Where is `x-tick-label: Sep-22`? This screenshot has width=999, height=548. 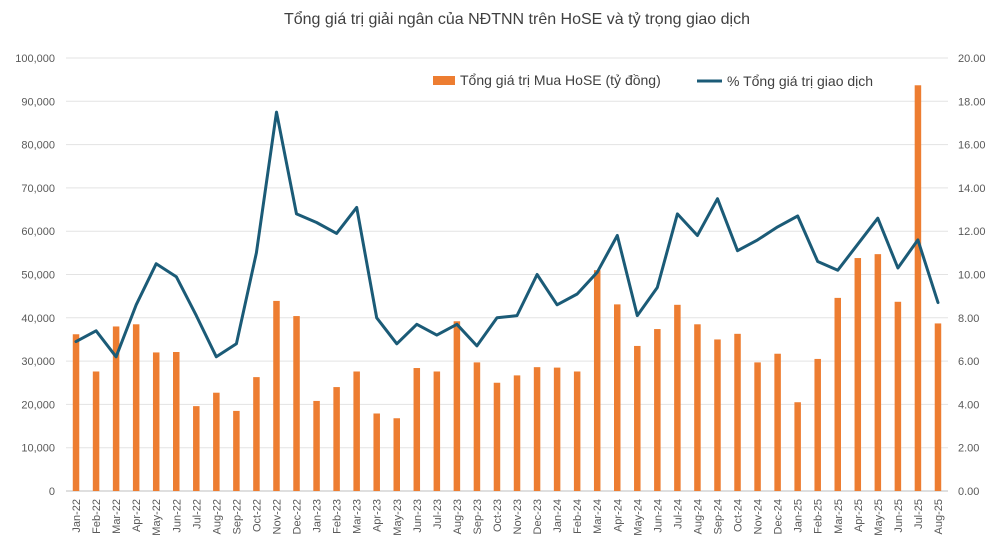 x-tick-label: Sep-22 is located at coordinates (237, 516).